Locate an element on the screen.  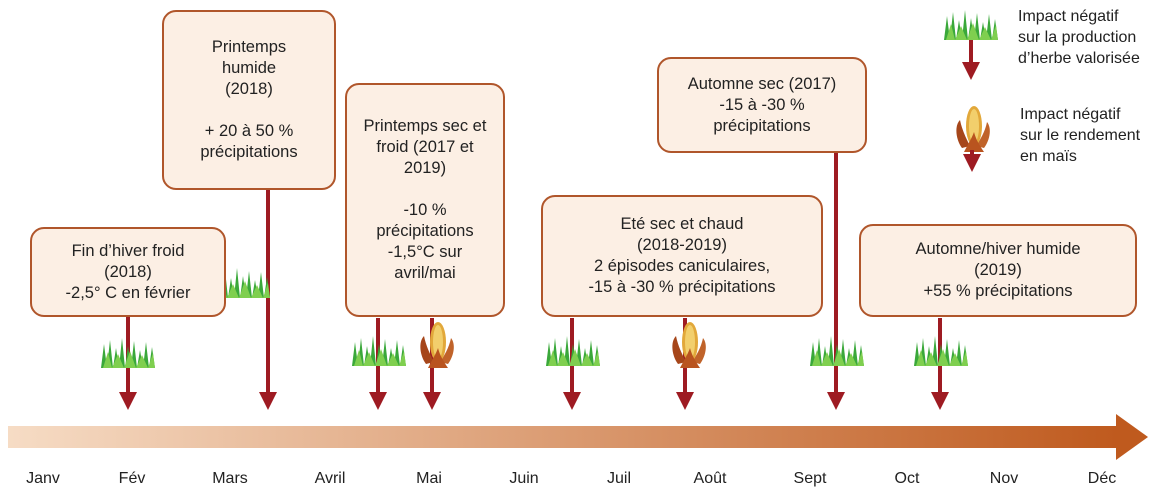
text-line: -15 à -30 % is located at coordinates (762, 104).